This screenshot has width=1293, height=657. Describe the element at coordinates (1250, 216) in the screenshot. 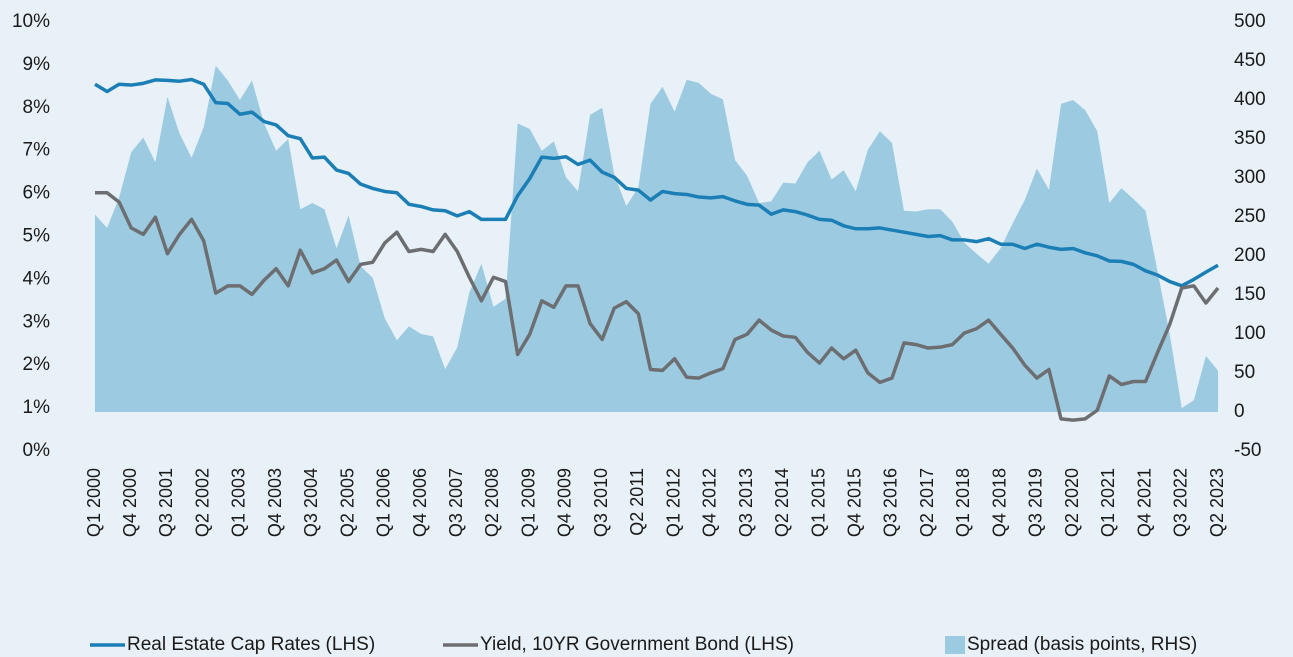

I see `y2-tick-label: 250` at that location.